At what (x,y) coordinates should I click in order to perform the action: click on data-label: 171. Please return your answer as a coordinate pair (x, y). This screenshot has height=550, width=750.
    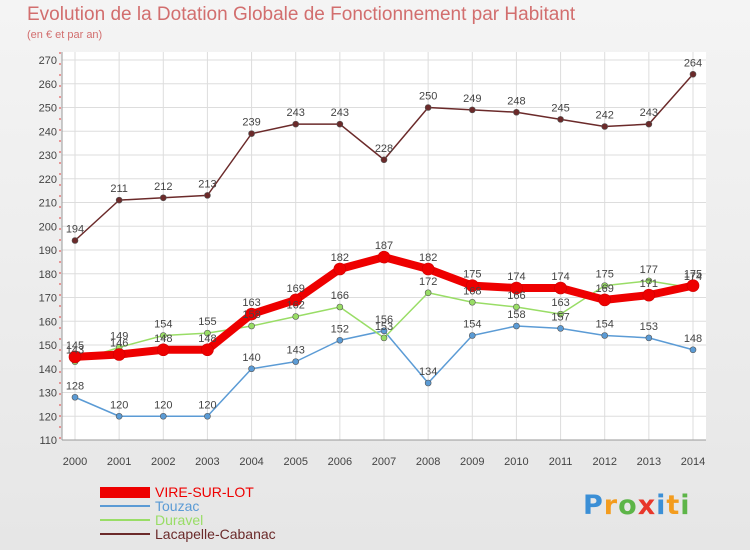
    Looking at the image, I should click on (649, 284).